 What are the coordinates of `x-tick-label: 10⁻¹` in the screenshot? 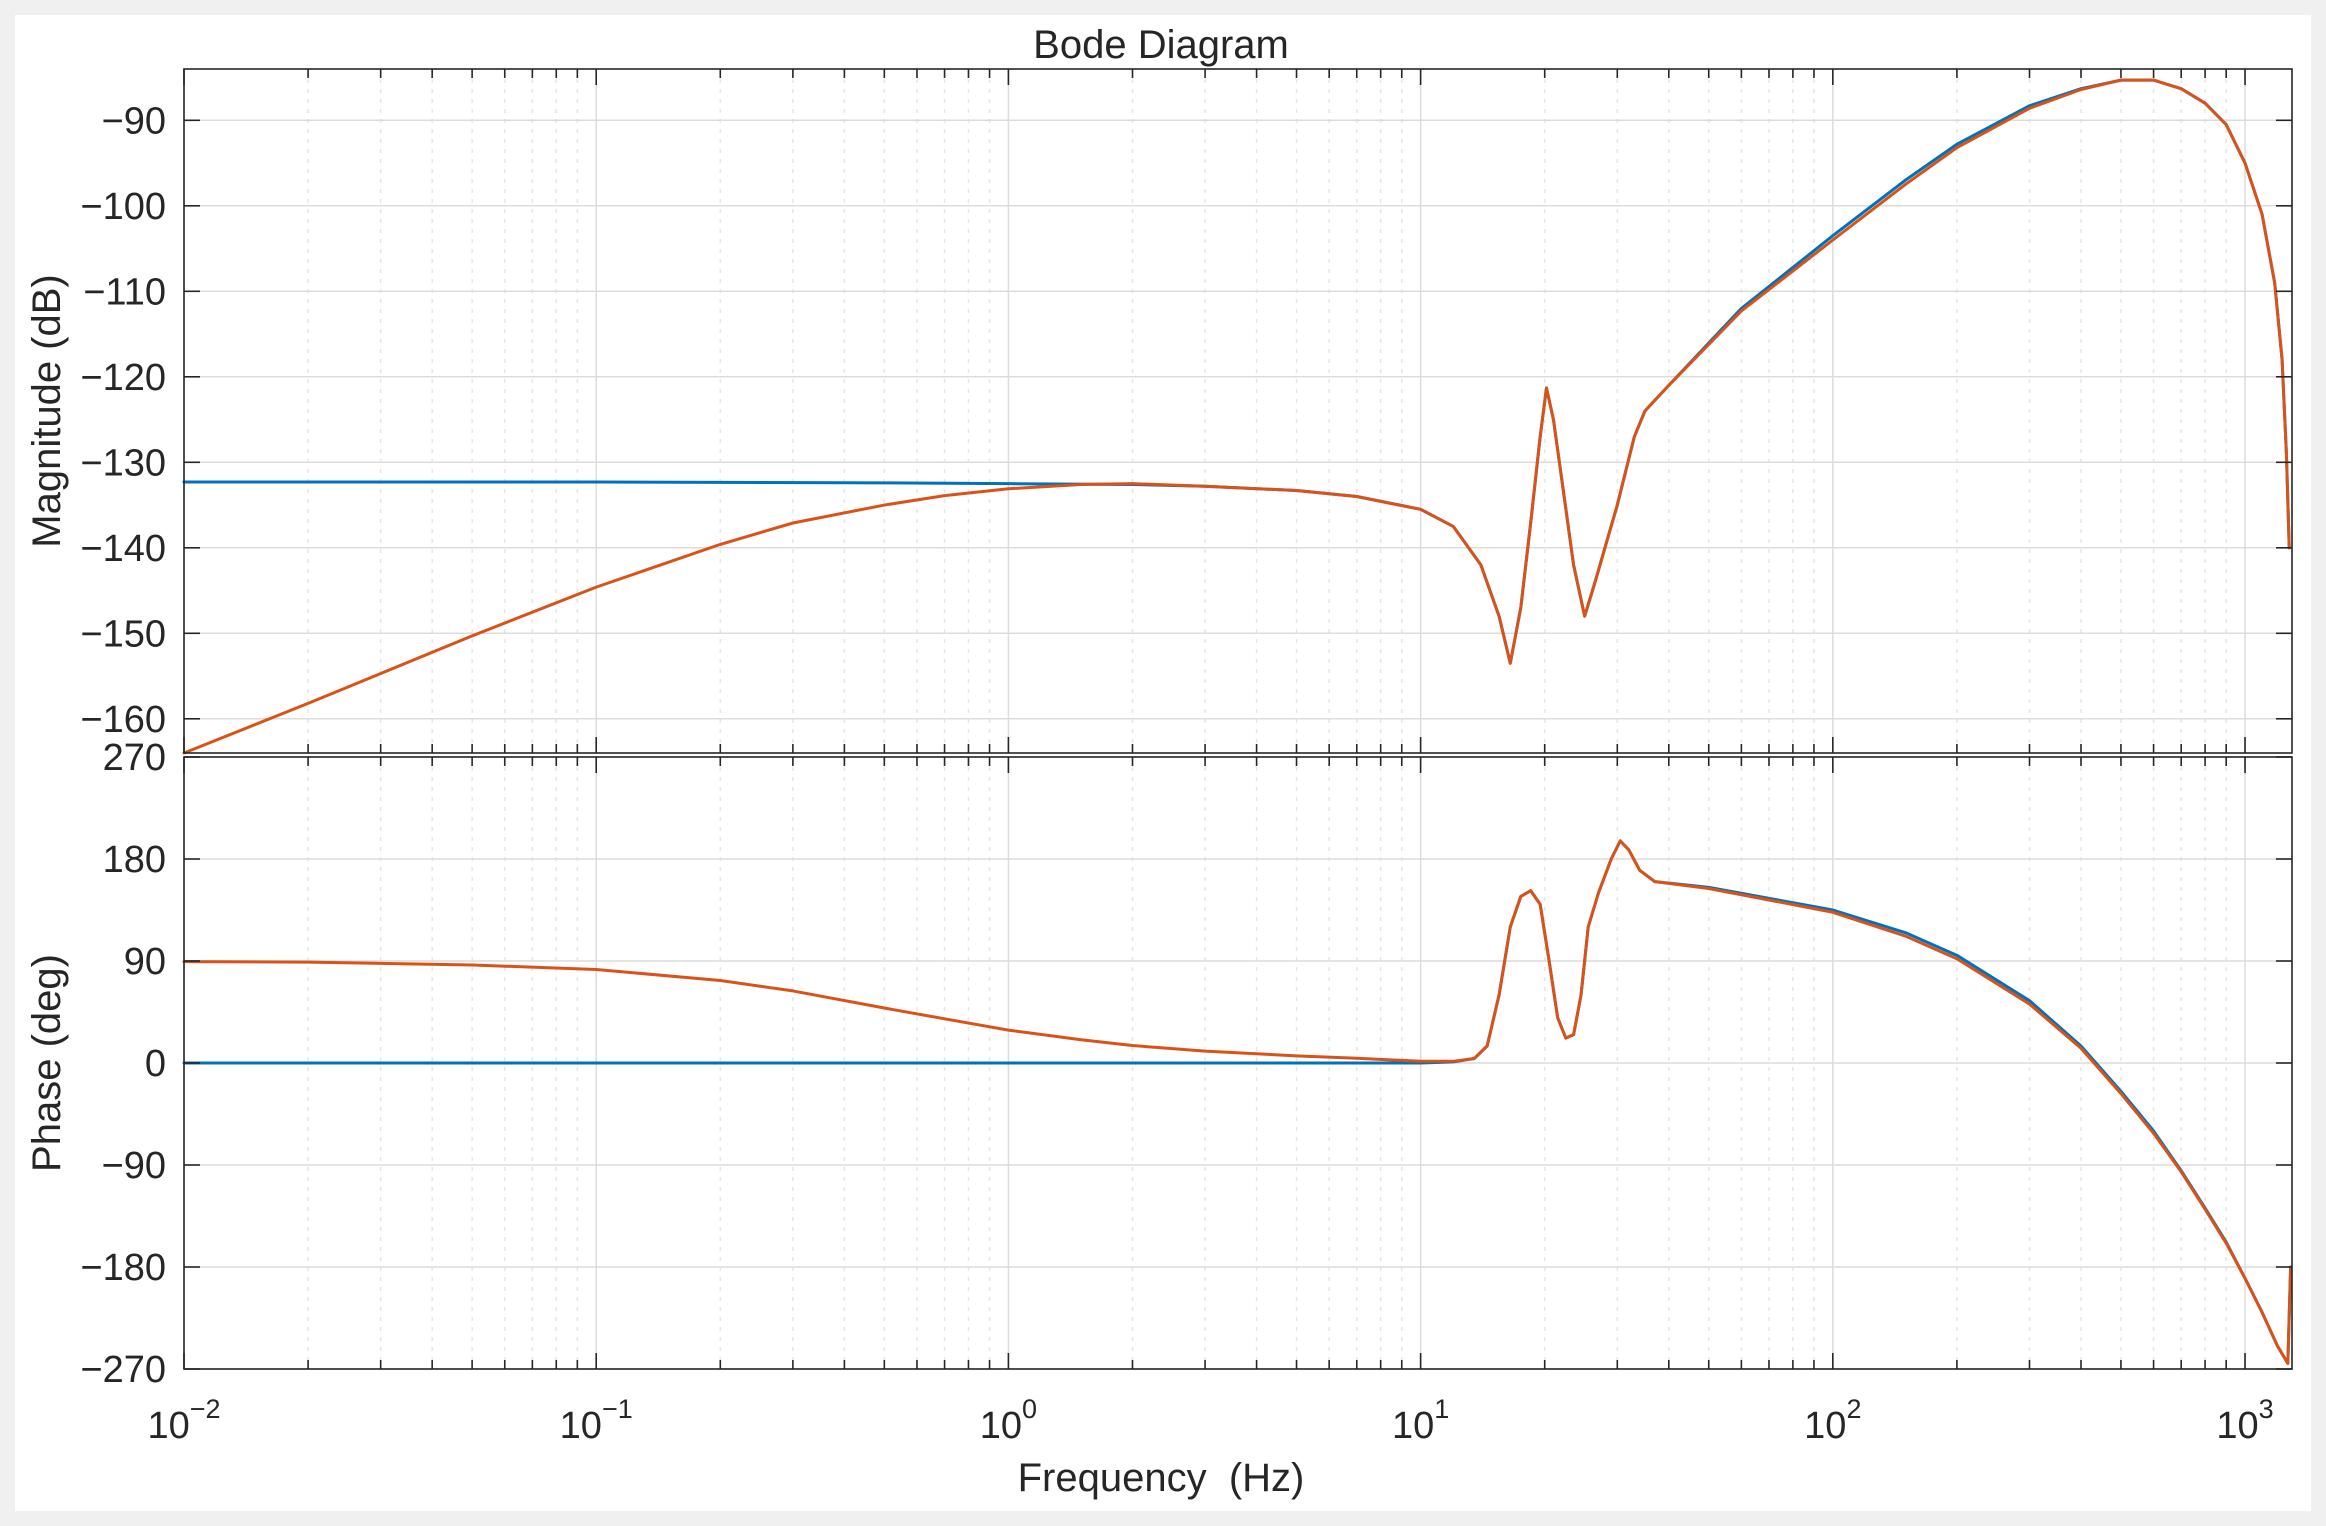 It's located at (596, 1420).